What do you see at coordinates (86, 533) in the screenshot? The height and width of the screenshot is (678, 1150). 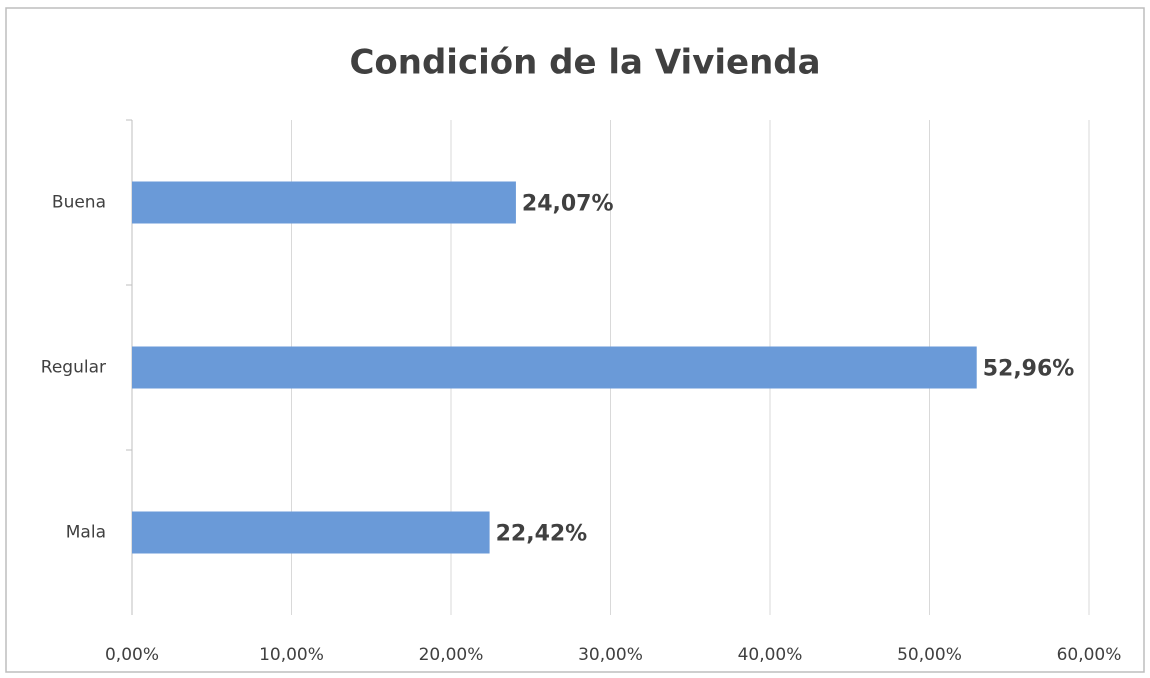 I see `y-tick-label: Mala` at bounding box center [86, 533].